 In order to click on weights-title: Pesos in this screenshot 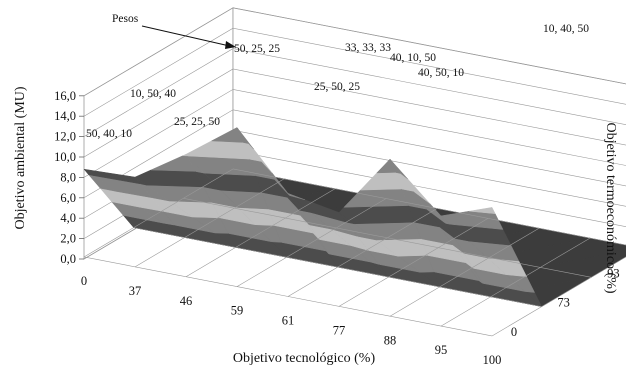, I will do `click(125, 19)`.